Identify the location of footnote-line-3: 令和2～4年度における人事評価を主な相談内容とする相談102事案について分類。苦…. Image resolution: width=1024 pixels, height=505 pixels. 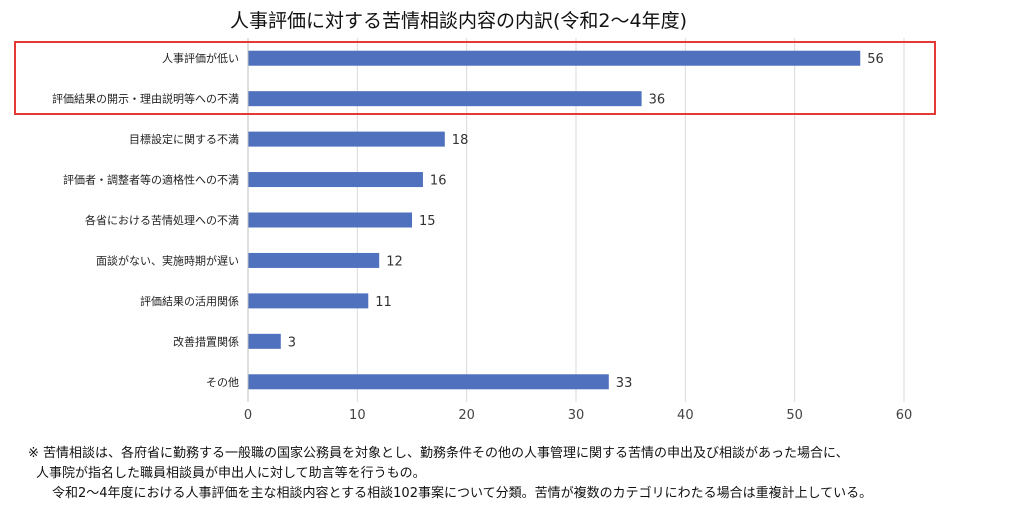
(462, 493).